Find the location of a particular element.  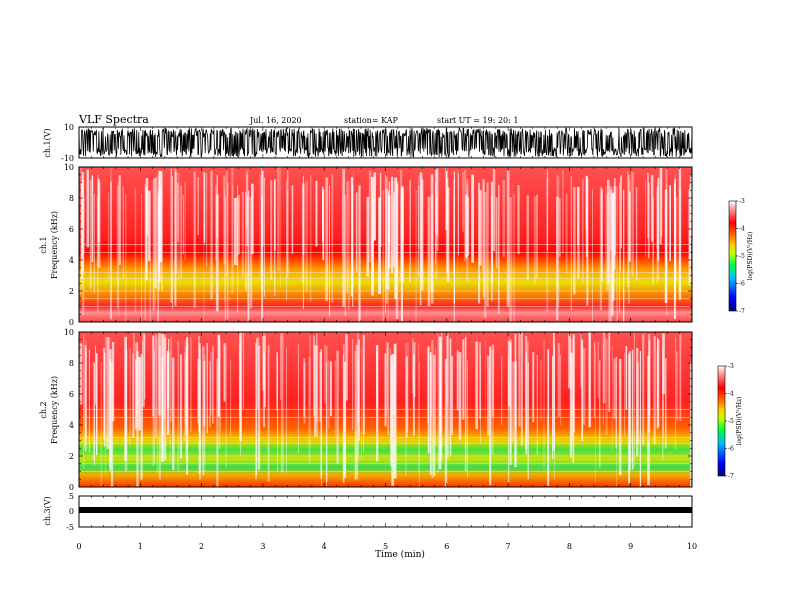

ch1-spec-ylabel-channel: ch.1 is located at coordinates (43, 244).